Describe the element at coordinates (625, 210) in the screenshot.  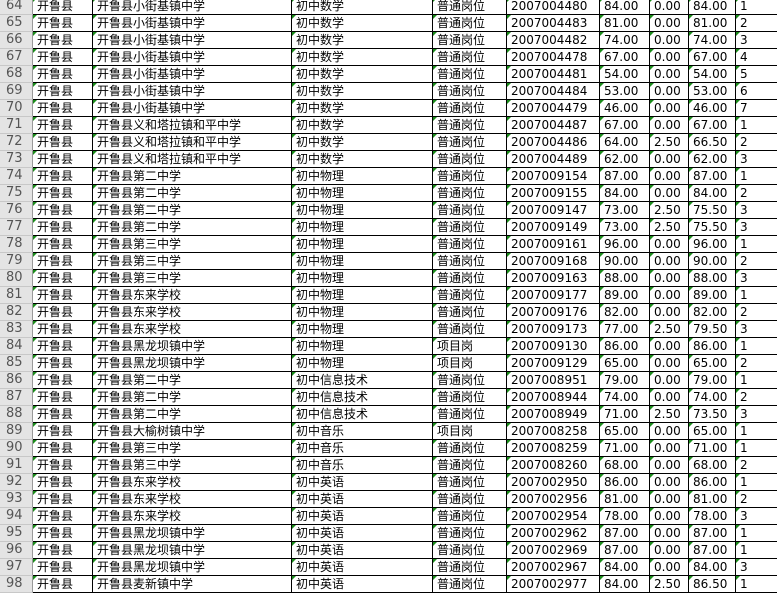
I see `cell-score: 73.00` at that location.